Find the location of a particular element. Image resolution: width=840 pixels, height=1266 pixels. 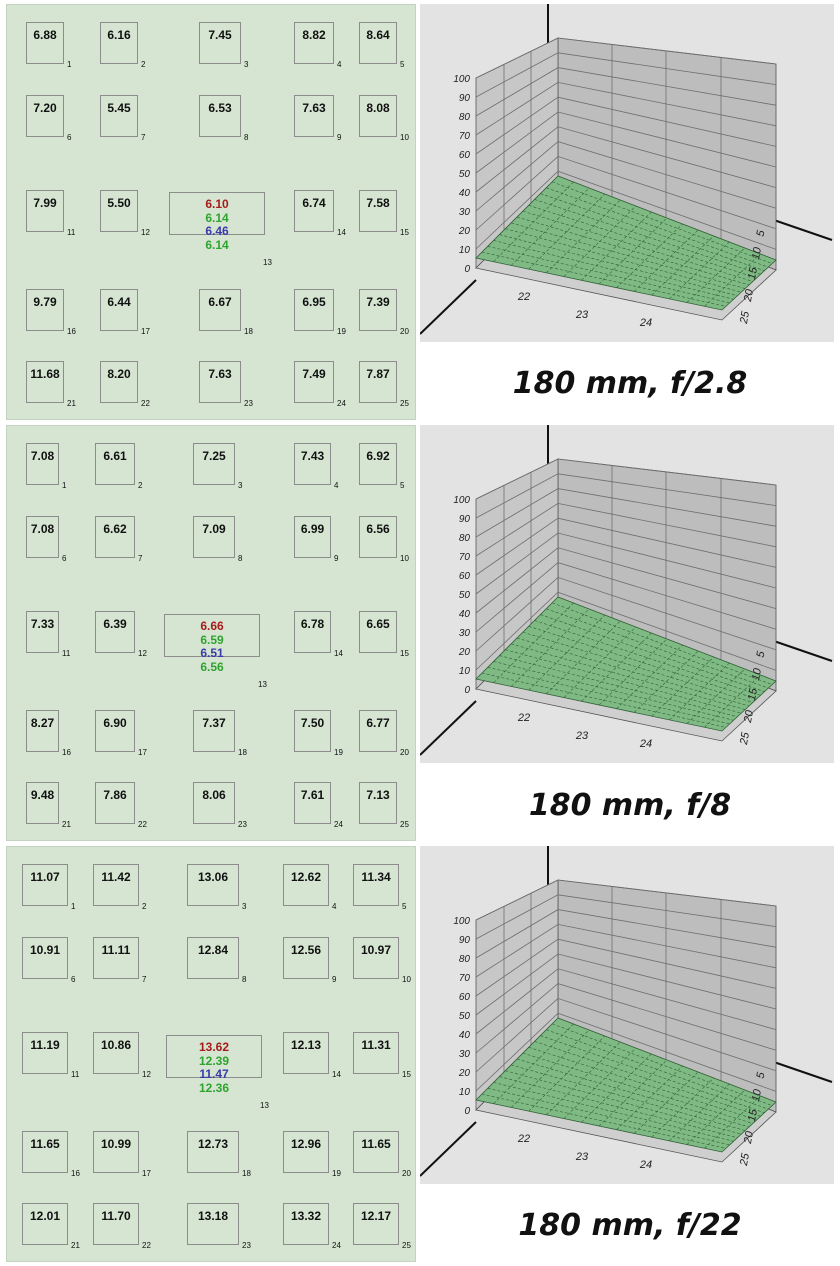

cell-value: 12.17 is located at coordinates (376, 1216).